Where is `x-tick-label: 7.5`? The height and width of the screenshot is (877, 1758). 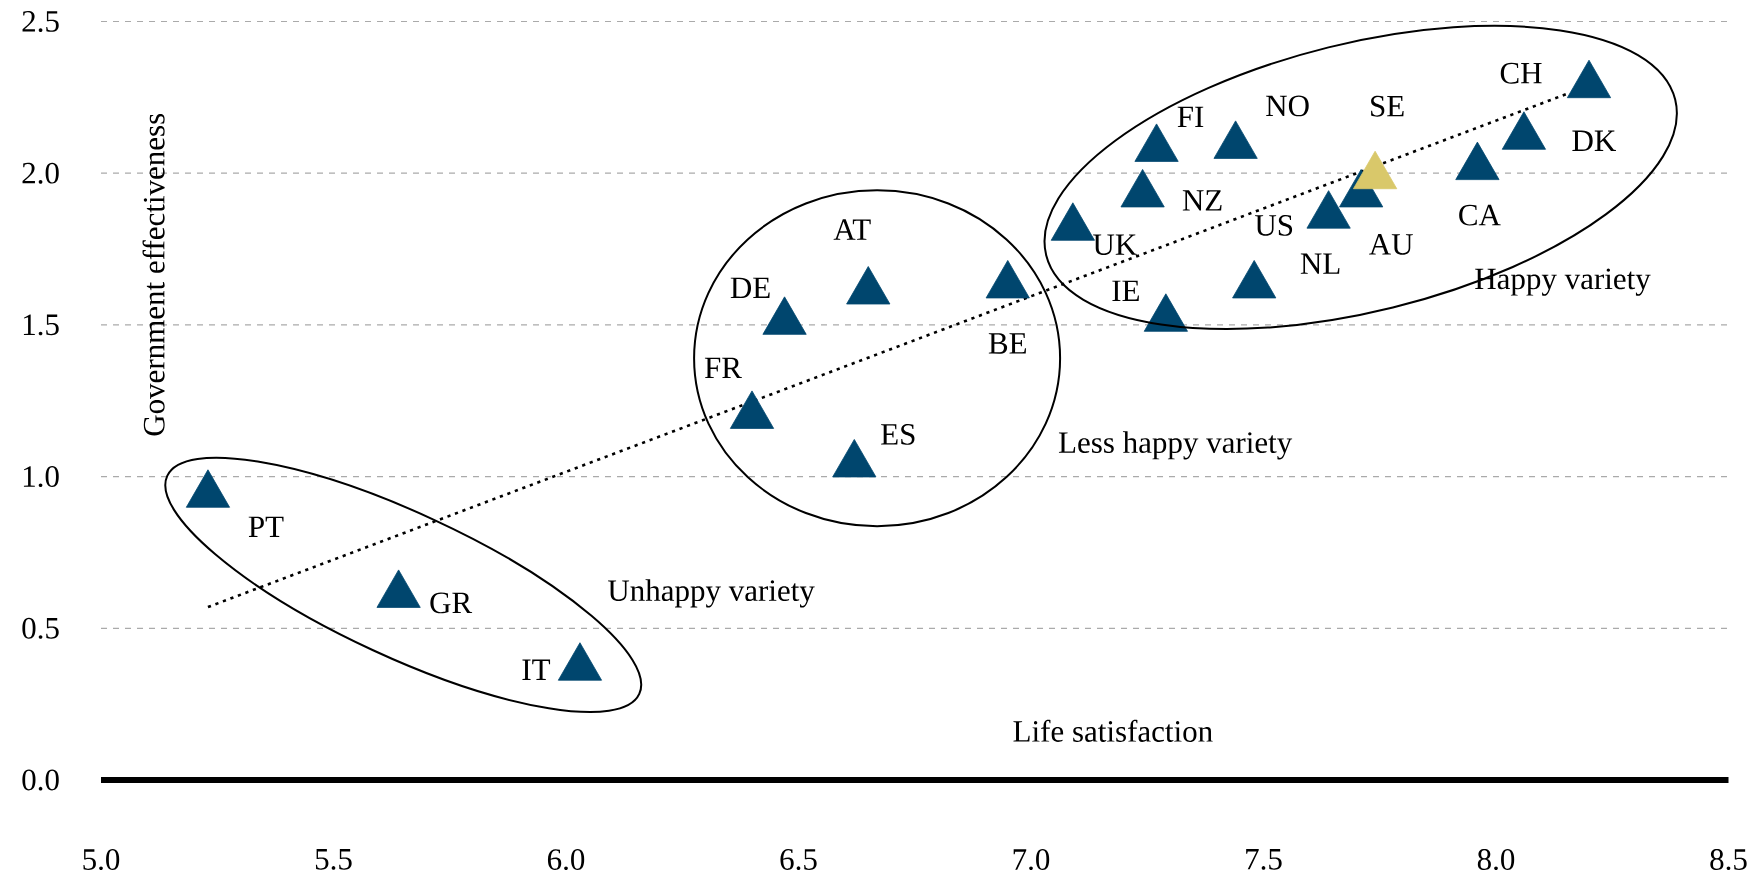 x-tick-label: 7.5 is located at coordinates (1264, 859).